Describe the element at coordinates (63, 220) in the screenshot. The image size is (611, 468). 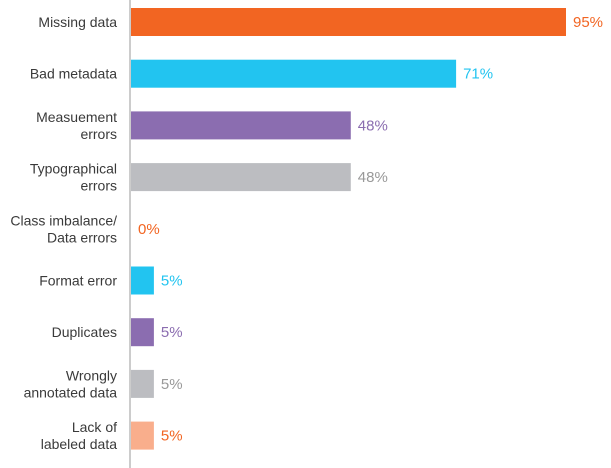
I see `category-label-4-0: Class imbalance/` at that location.